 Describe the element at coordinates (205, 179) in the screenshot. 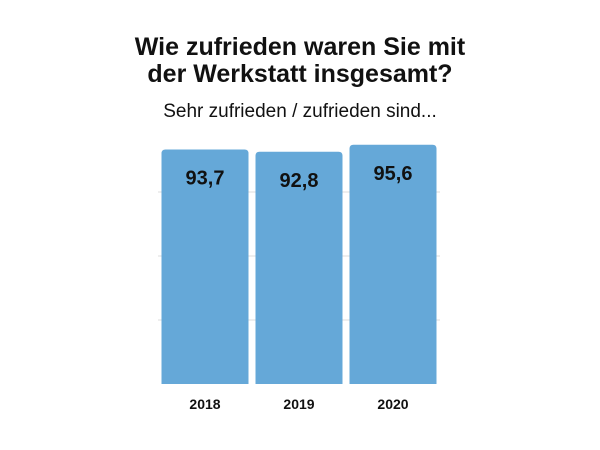

I see `value-label-2018: 93,7` at that location.